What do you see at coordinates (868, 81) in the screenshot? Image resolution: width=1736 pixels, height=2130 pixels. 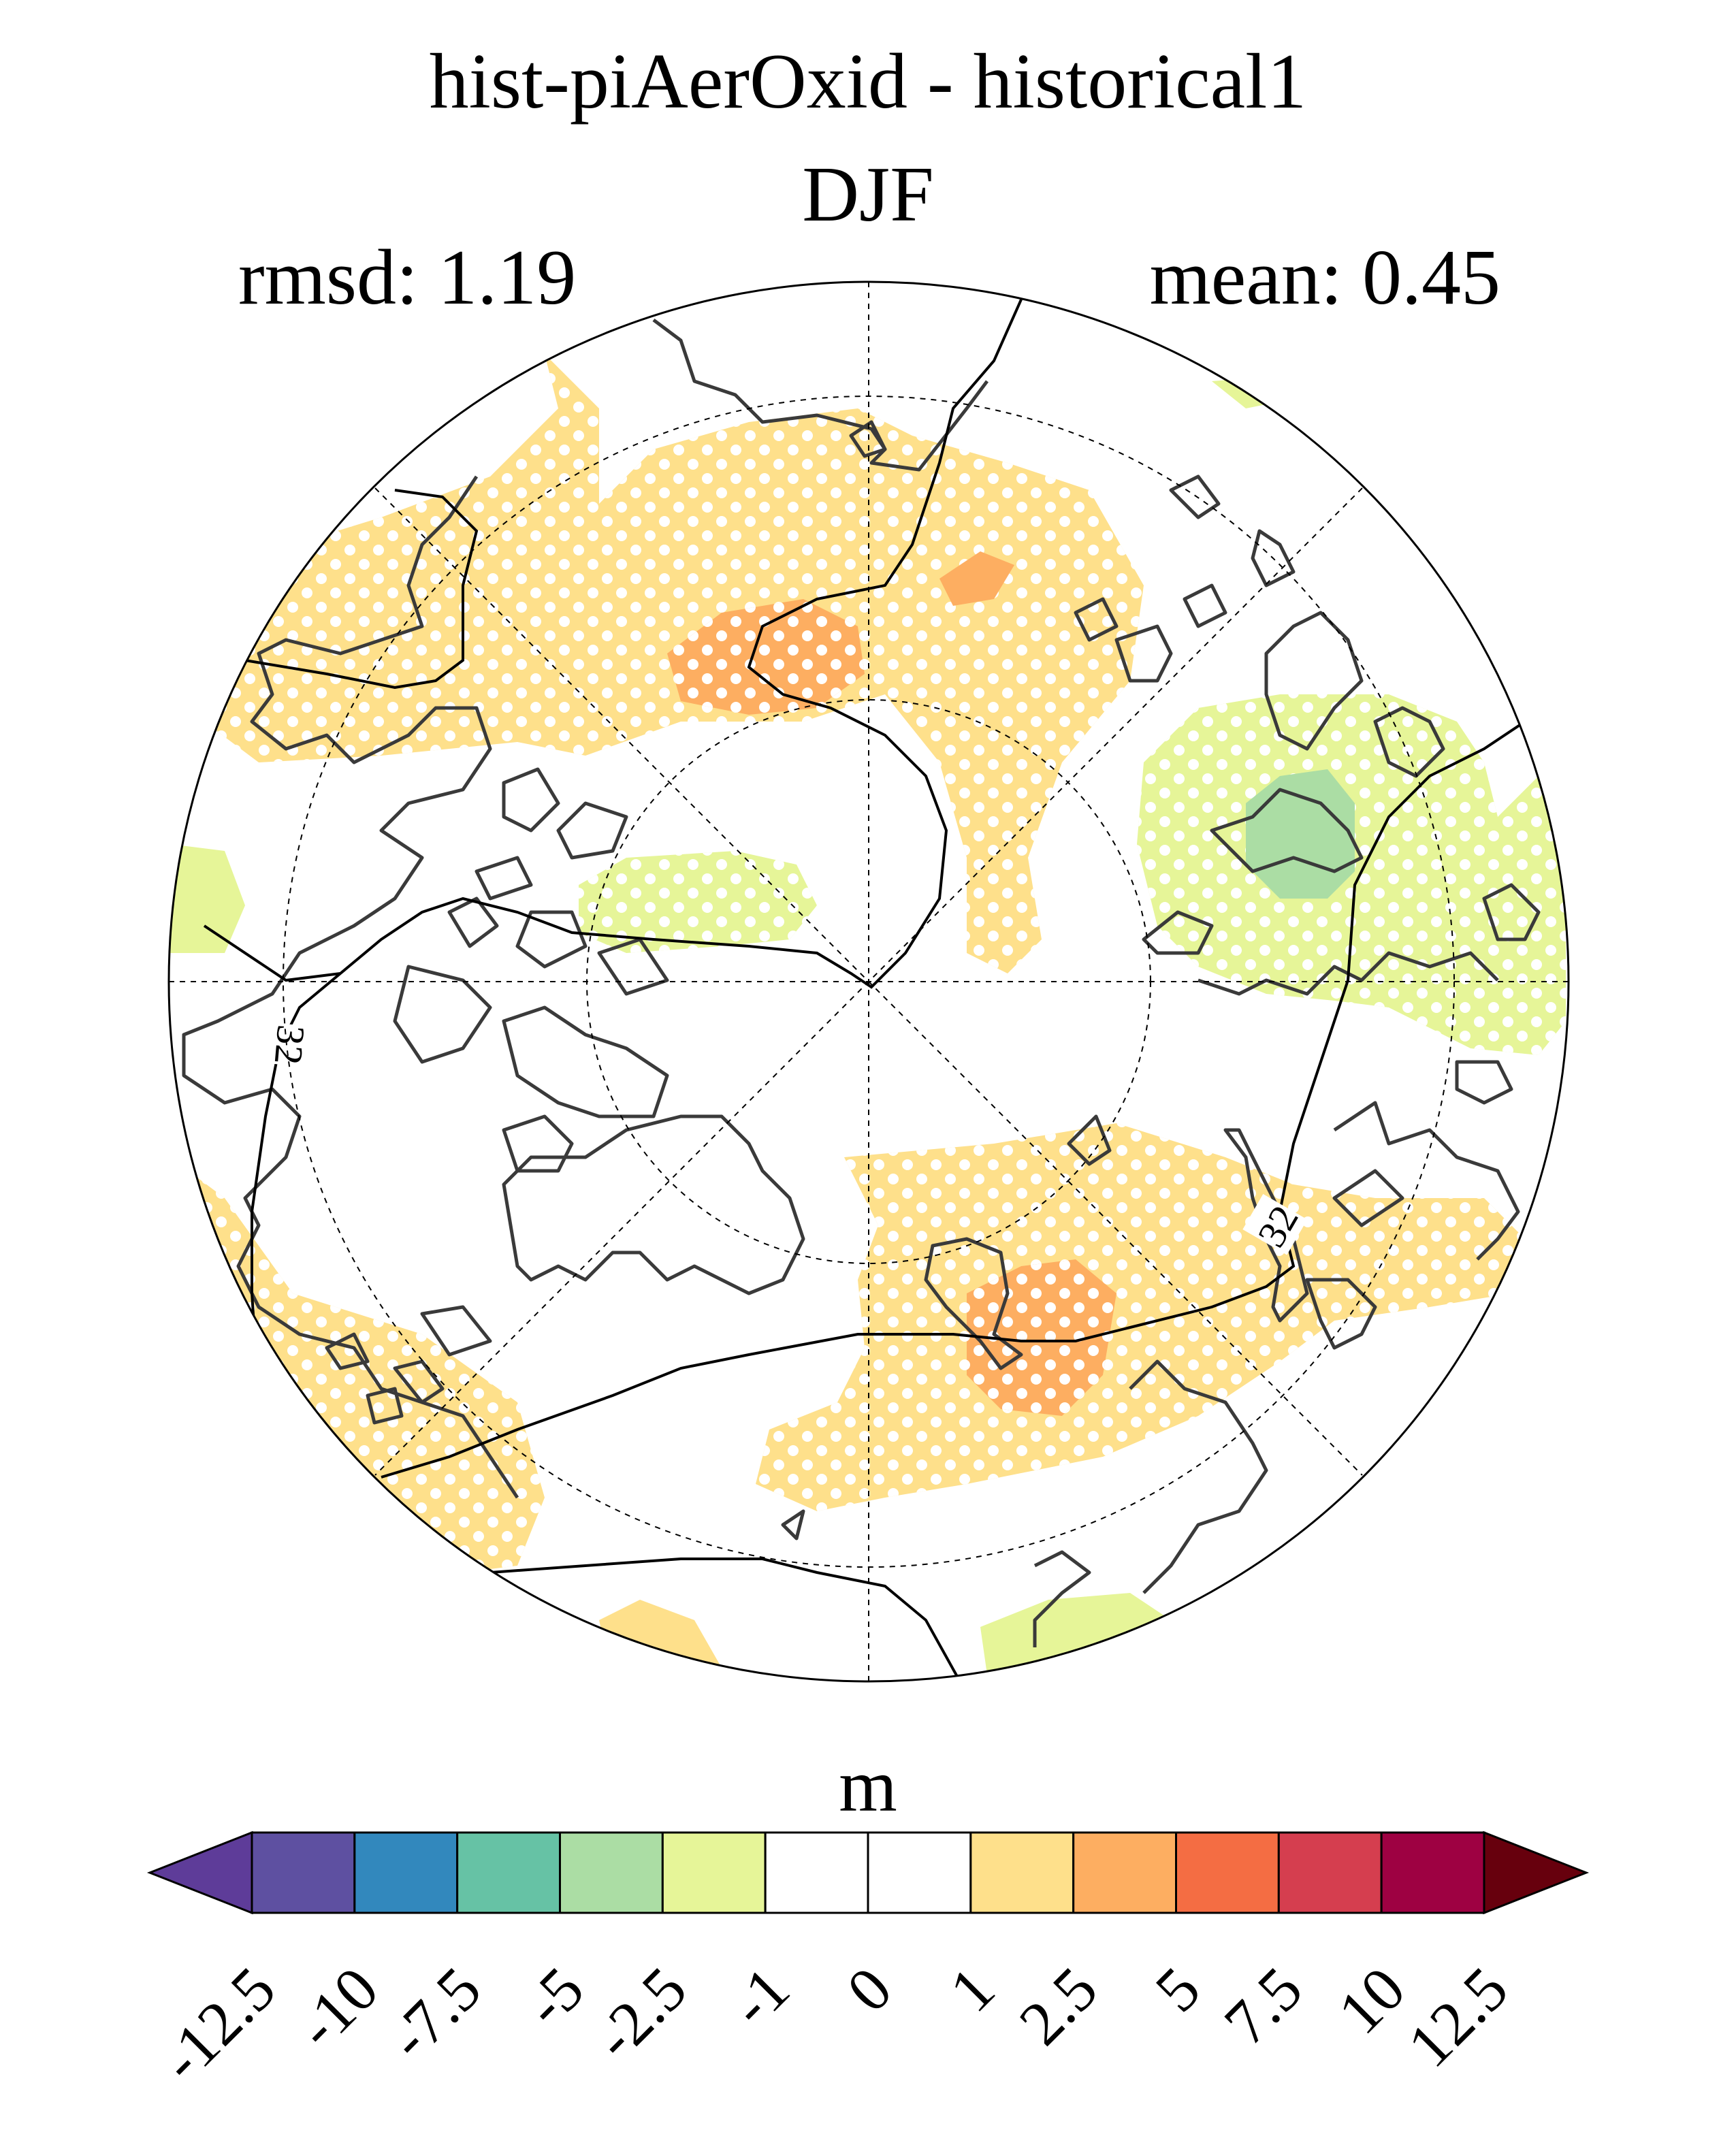 I see `map-title: hist-piAerOxid - historical1` at bounding box center [868, 81].